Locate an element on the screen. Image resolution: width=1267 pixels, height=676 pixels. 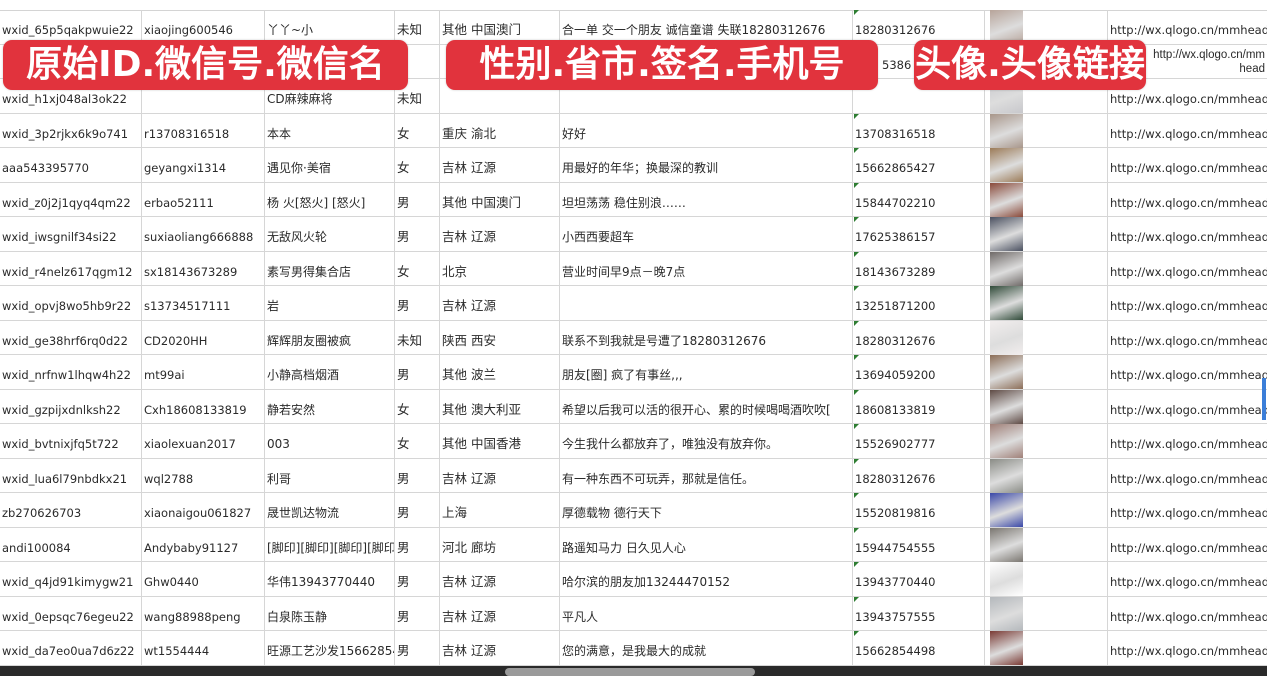
region-cell: 陕西 西安 is located at coordinates (500, 337).